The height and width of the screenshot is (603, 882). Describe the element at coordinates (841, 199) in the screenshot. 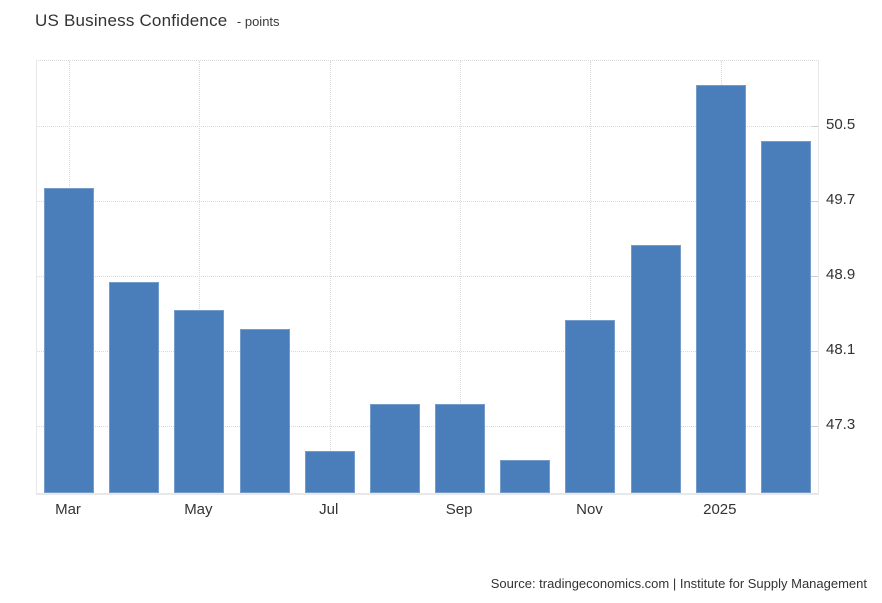

I see `y-axis-label-49.7: 49.7` at that location.